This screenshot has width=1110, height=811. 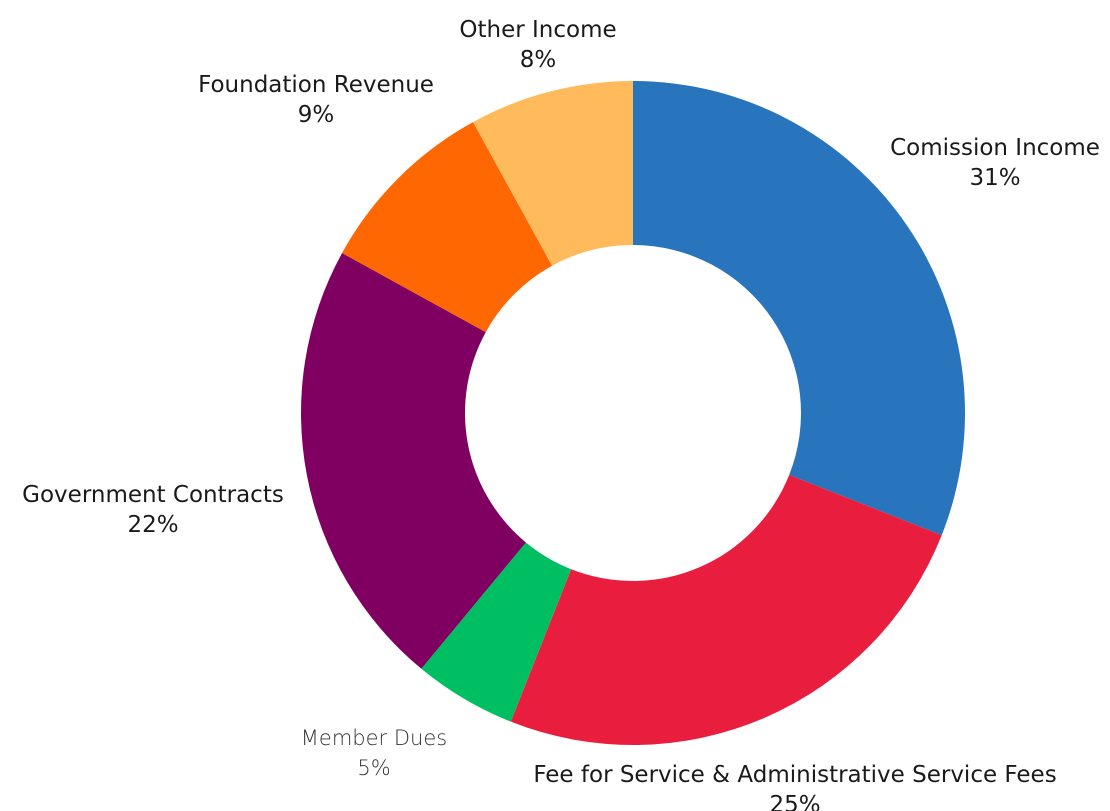 What do you see at coordinates (153, 495) in the screenshot?
I see `slice-label-name: Government Contracts` at bounding box center [153, 495].